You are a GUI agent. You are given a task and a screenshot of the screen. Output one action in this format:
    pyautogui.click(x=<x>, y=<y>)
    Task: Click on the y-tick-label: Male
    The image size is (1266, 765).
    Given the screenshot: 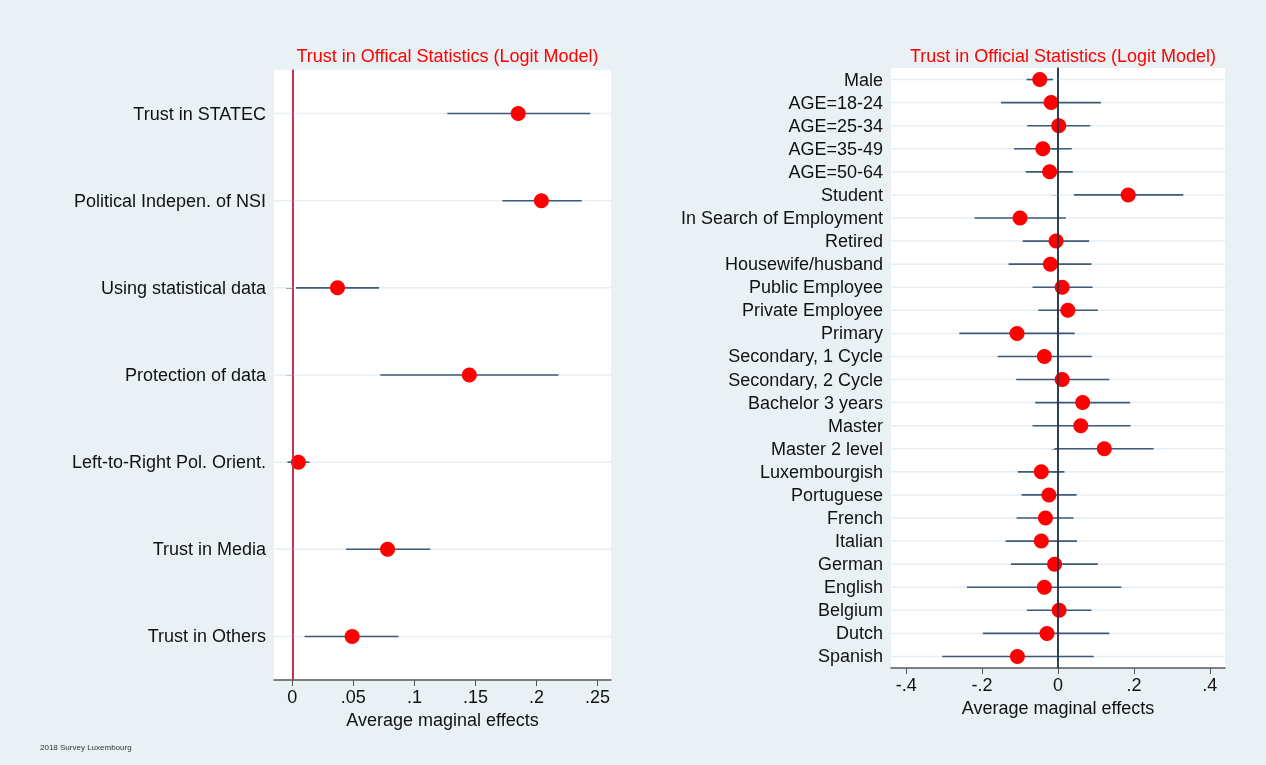 What is the action you would take?
    pyautogui.click(x=863, y=79)
    